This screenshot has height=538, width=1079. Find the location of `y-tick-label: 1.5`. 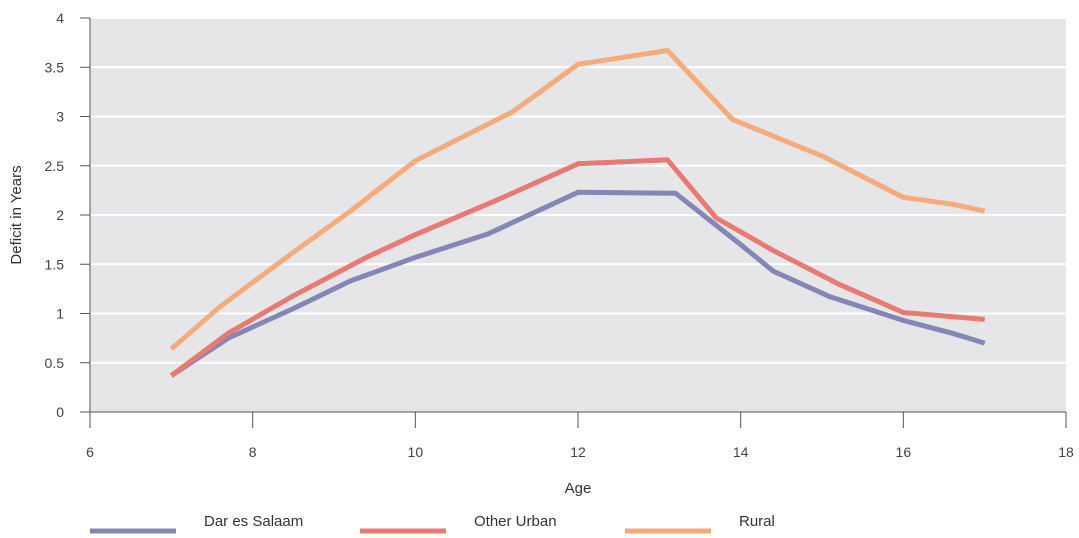

y-tick-label: 1.5 is located at coordinates (55, 264).